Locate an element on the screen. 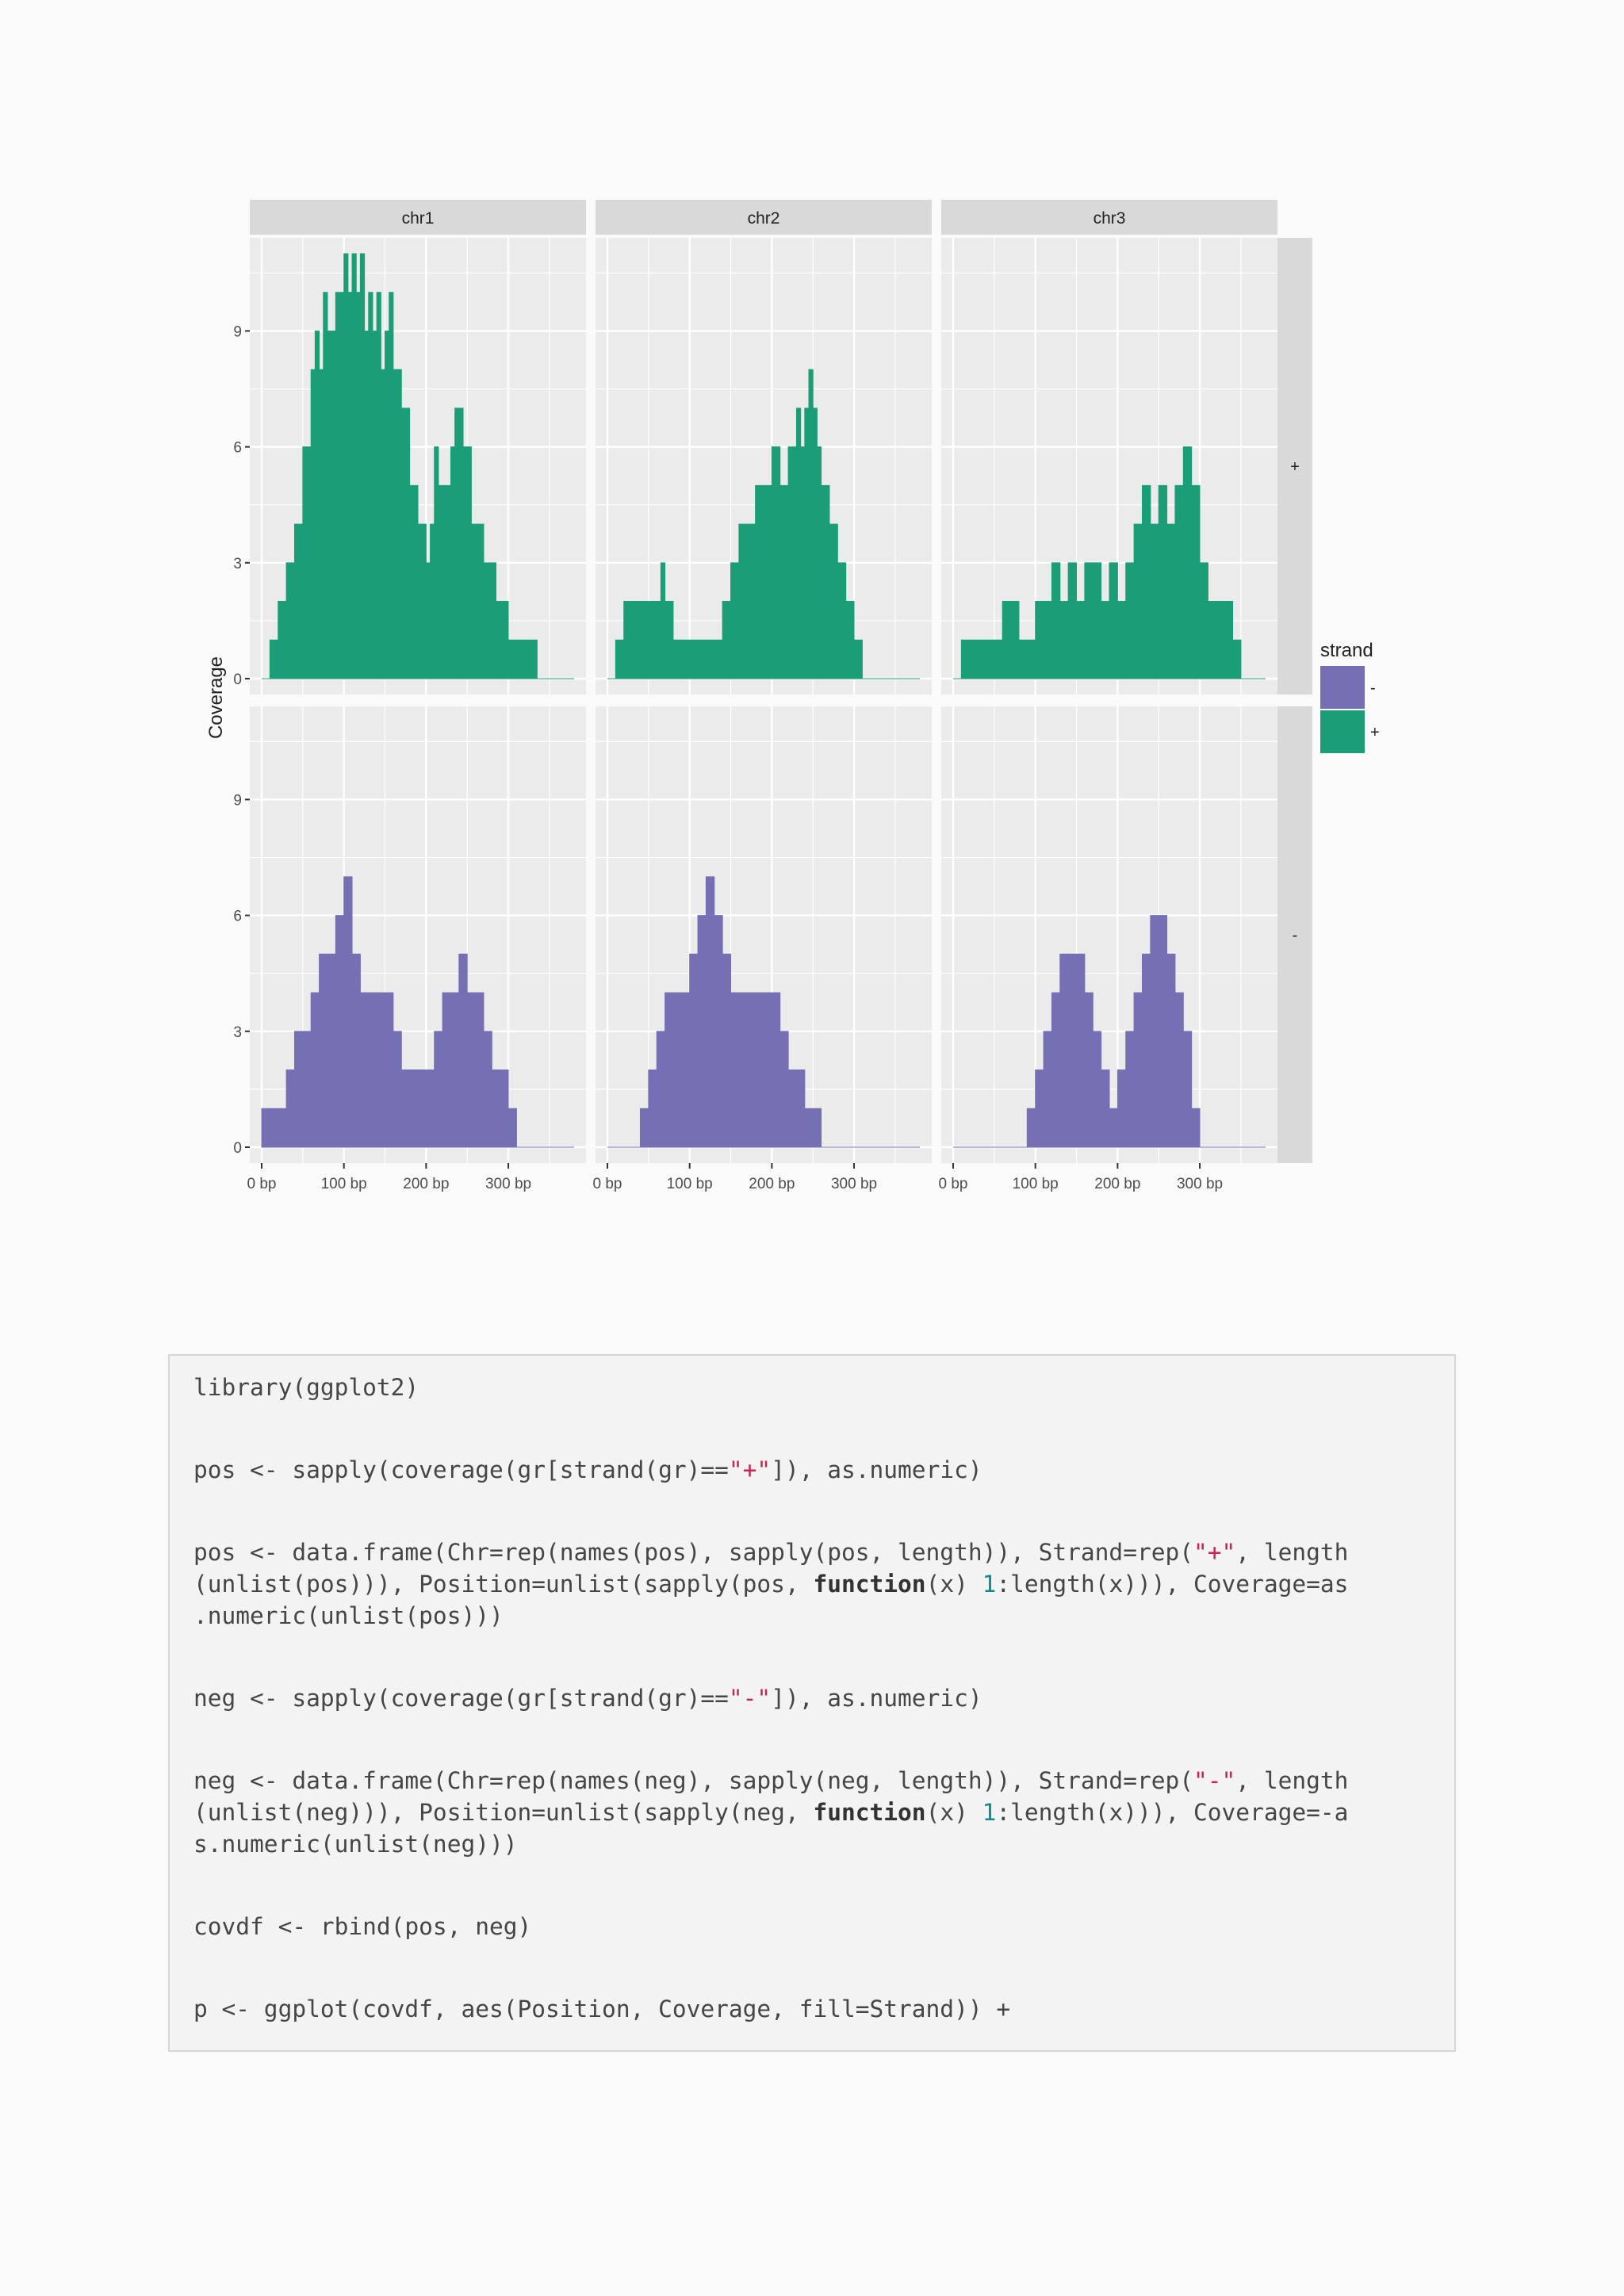 This screenshot has width=1624, height=2296. legend-label: + is located at coordinates (1375, 733).